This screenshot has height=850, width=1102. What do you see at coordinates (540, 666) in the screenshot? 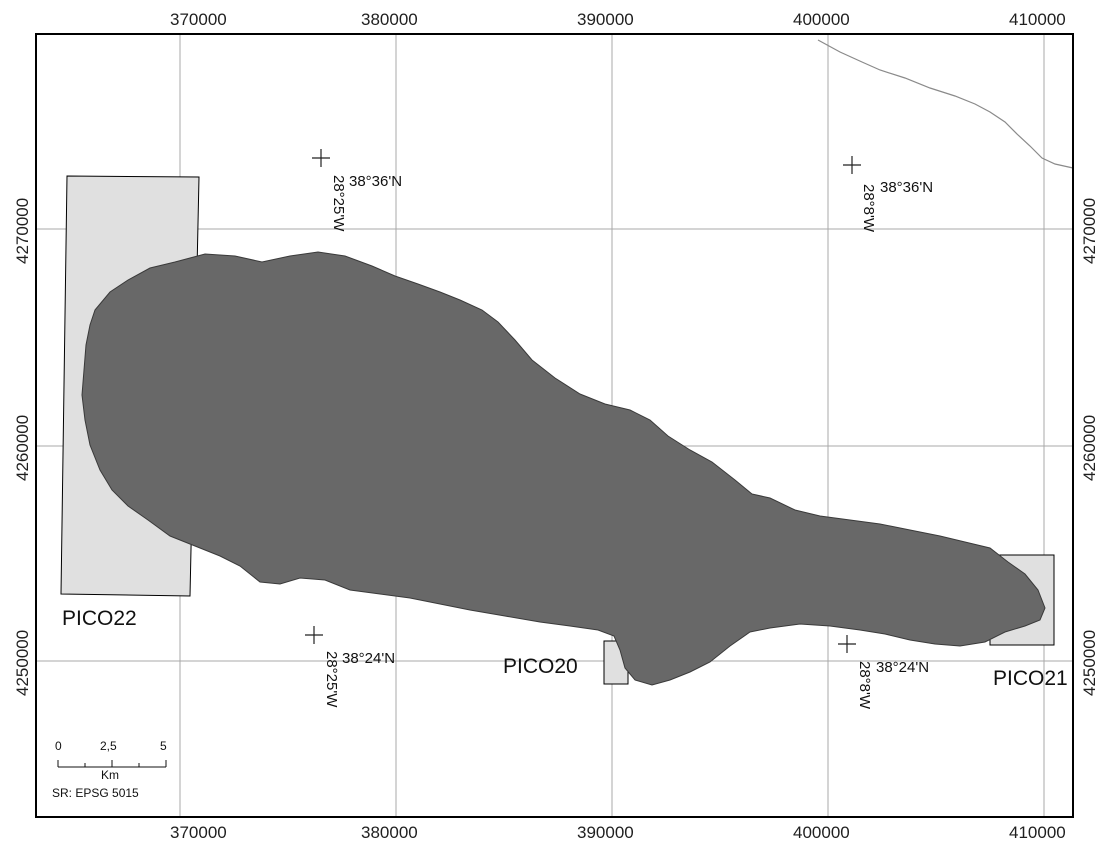
I see `area-label-pico20: PICO20` at bounding box center [540, 666].